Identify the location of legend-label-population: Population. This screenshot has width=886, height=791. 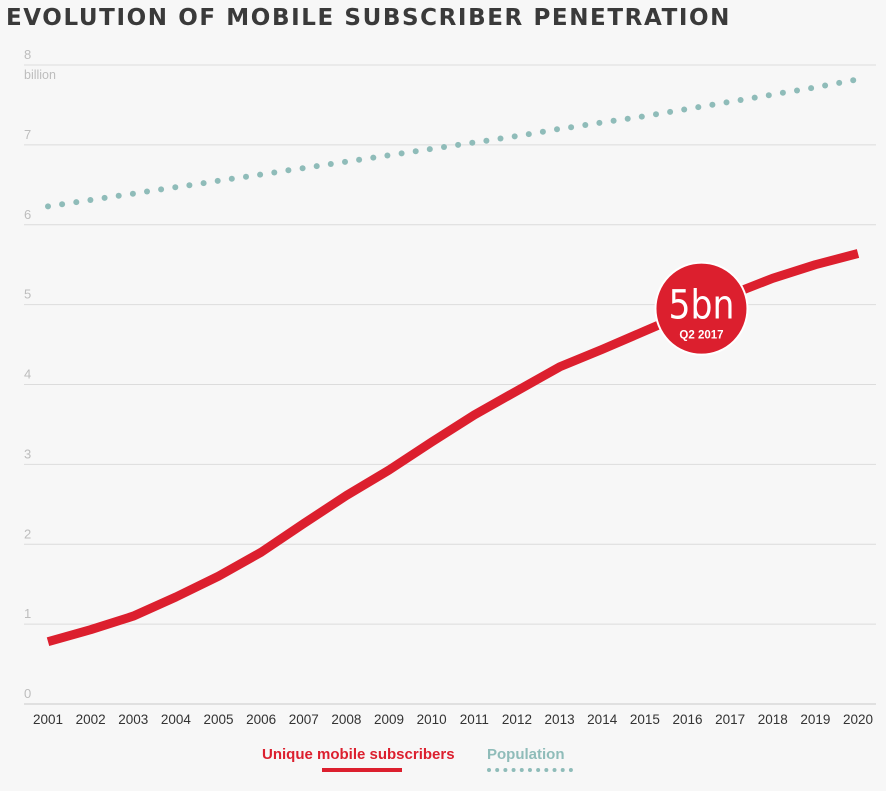
(526, 754).